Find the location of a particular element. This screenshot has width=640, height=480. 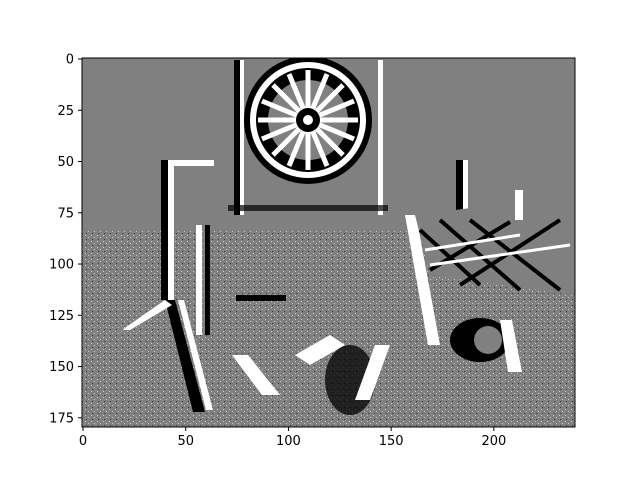

x-tick-label: 100 is located at coordinates (288, 441).